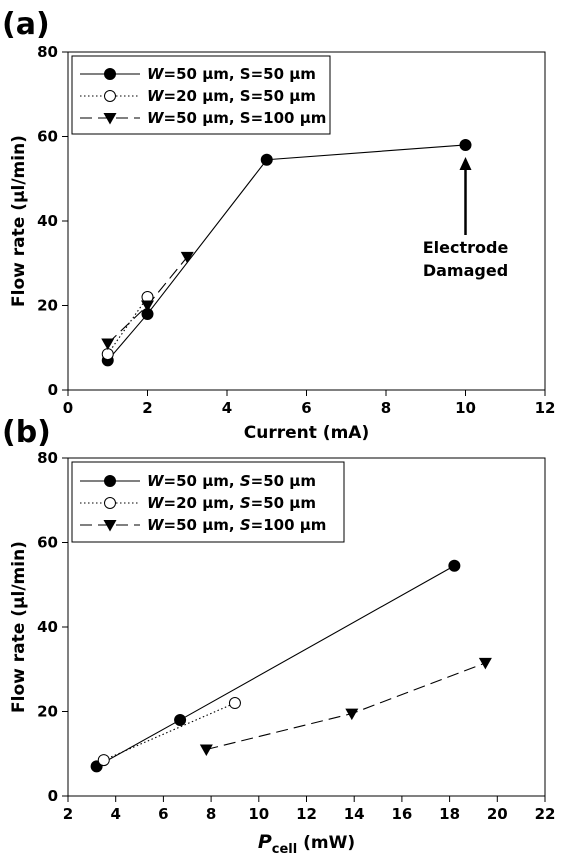 This screenshot has height=866, width=570. Describe the element at coordinates (449, 814) in the screenshot. I see `panel-b-x-tick-label: 18` at that location.